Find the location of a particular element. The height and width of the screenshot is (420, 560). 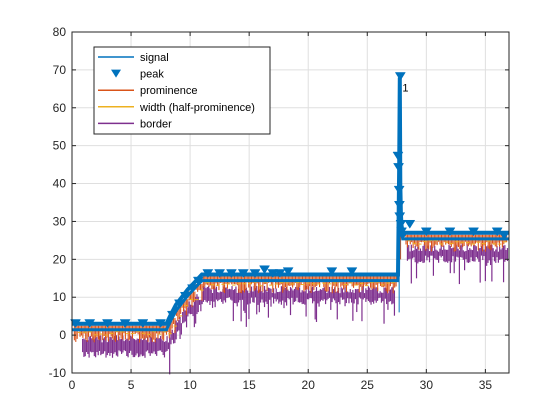

x-tick-label: 25 is located at coordinates (368, 385).